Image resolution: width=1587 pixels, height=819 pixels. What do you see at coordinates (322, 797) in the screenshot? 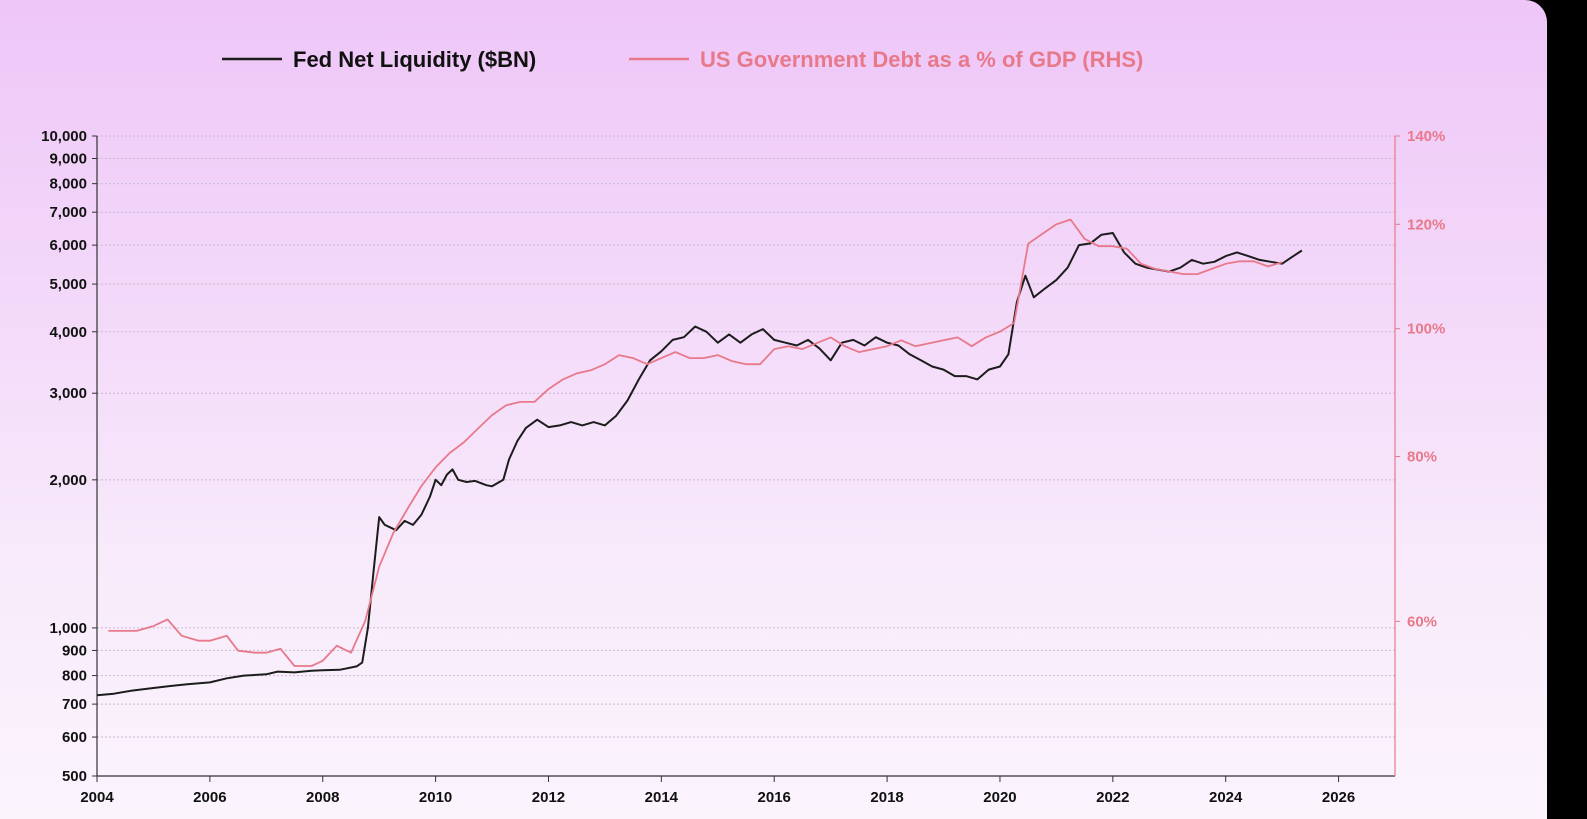
I see `x-tick-label: 2008` at bounding box center [322, 797].